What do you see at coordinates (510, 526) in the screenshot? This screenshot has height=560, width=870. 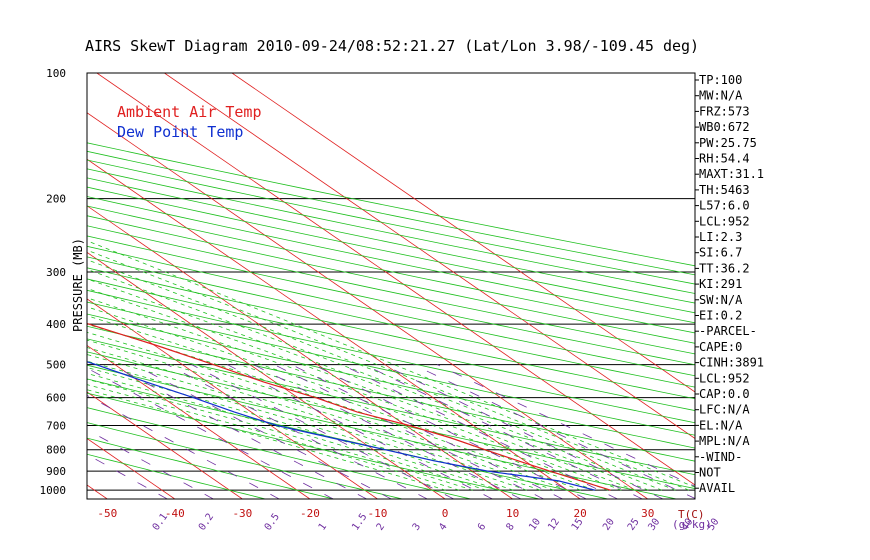 I see `mixing-ratio-label: 8` at bounding box center [510, 526].